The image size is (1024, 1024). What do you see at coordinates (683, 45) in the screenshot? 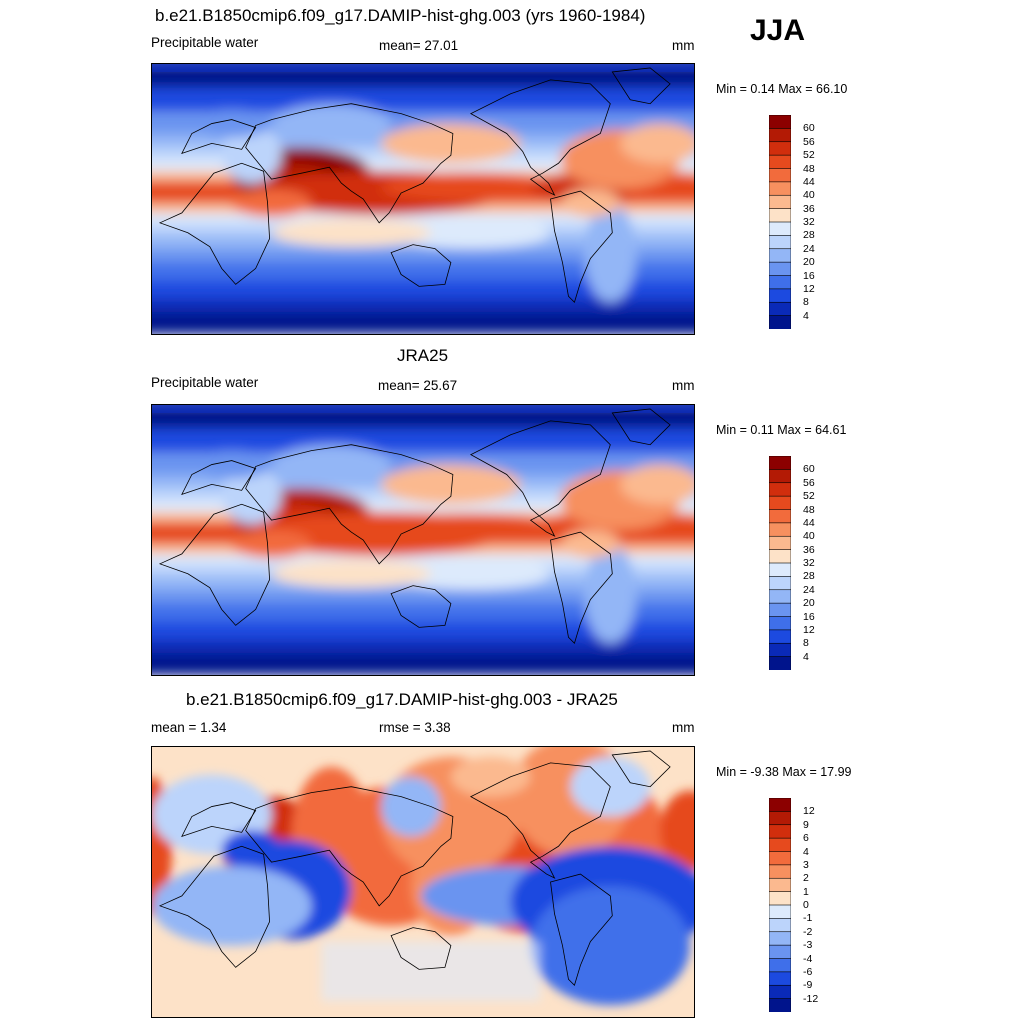
I see `panel1-units: mm` at bounding box center [683, 45].